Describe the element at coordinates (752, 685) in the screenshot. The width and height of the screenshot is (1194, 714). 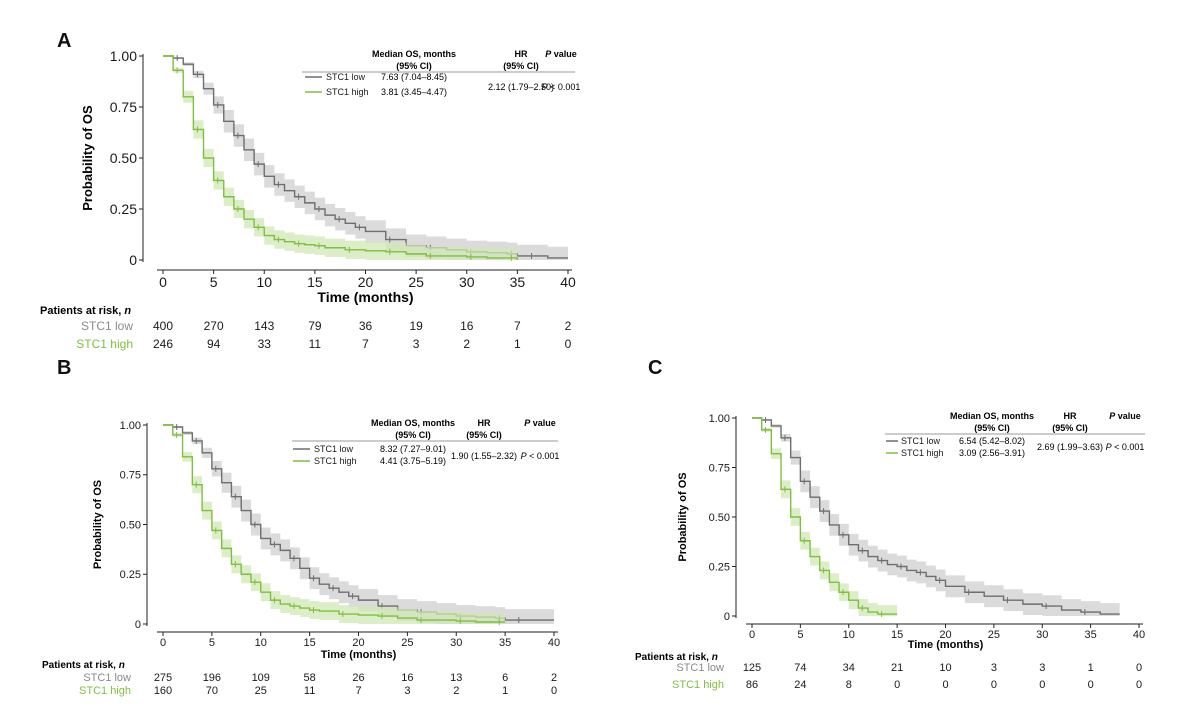
I see `risk-count: 86` at that location.